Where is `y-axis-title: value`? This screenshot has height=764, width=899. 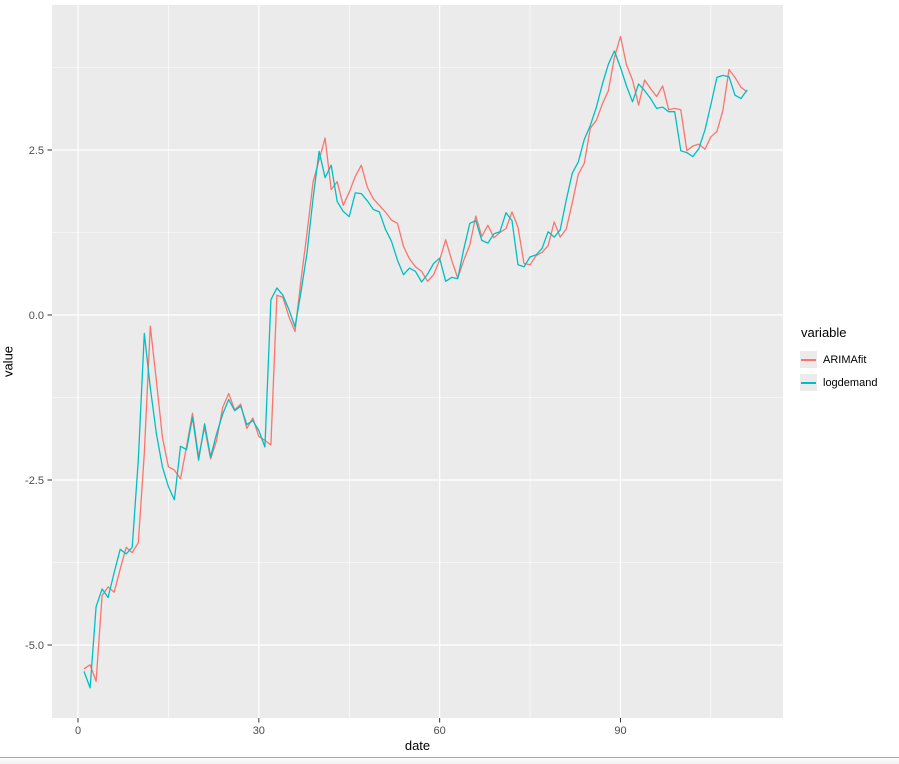
y-axis-title: value is located at coordinates (8, 361).